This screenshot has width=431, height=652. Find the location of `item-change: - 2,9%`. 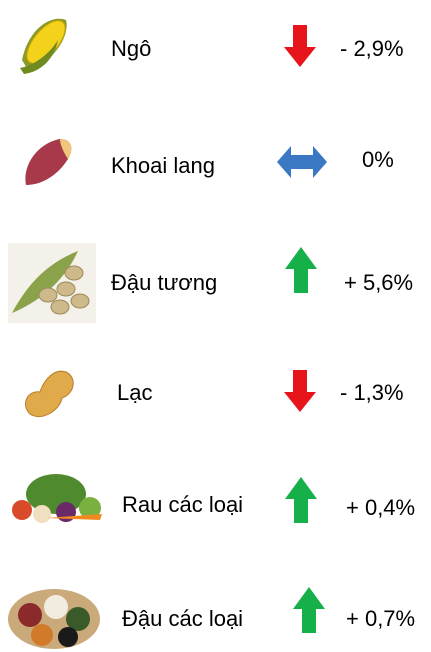

item-change: - 2,9% is located at coordinates (372, 48).